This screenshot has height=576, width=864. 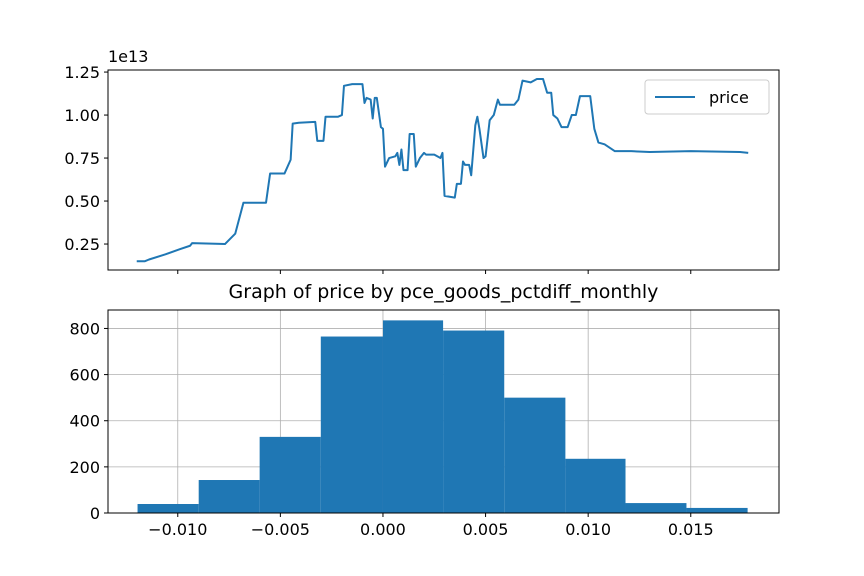 I want to click on y-tick-label: 800, so click(x=84, y=328).